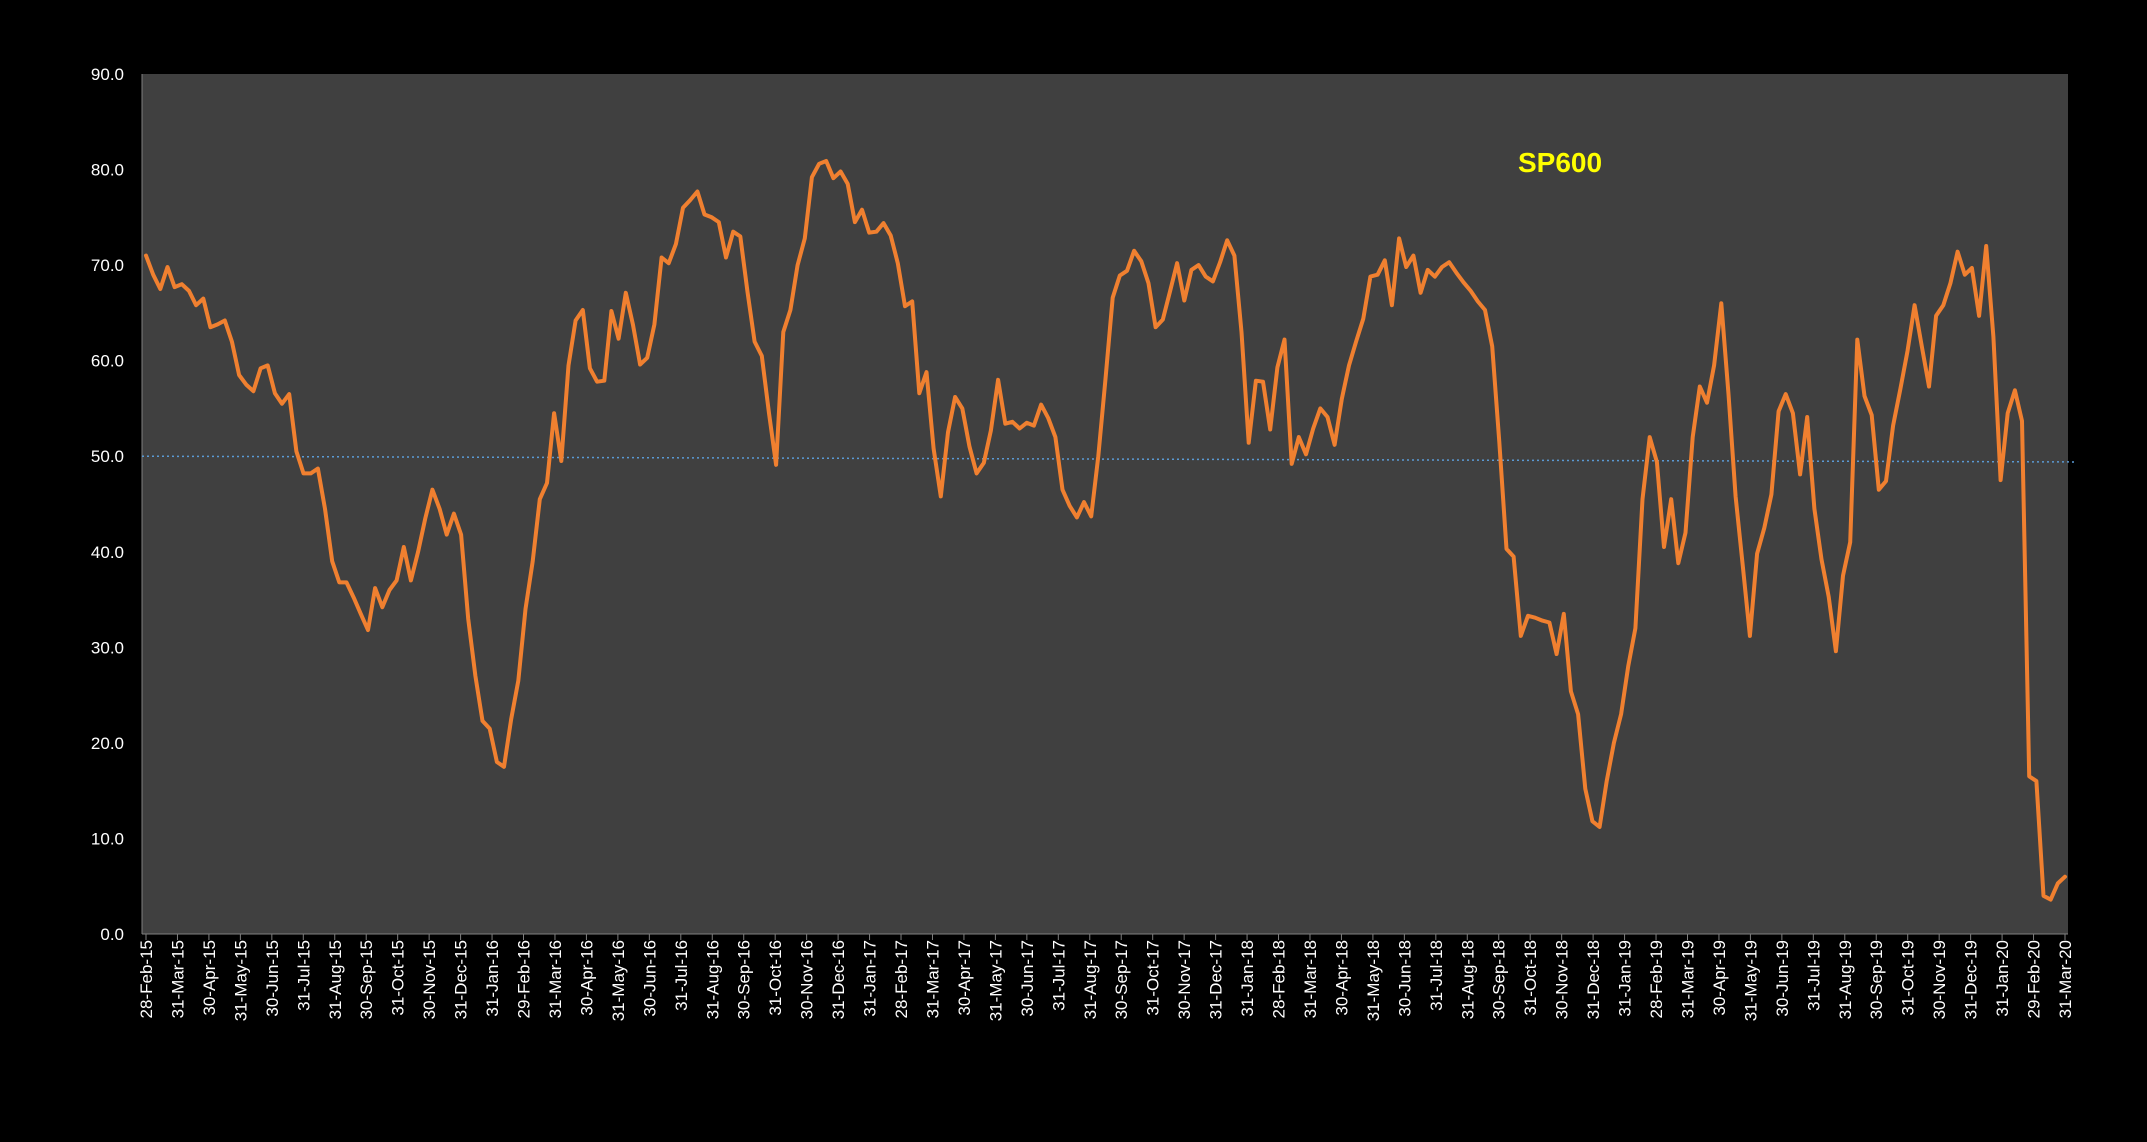 The height and width of the screenshot is (1142, 2147). Describe the element at coordinates (461, 979) in the screenshot. I see `x-tick-label: 31-Dec-15` at that location.